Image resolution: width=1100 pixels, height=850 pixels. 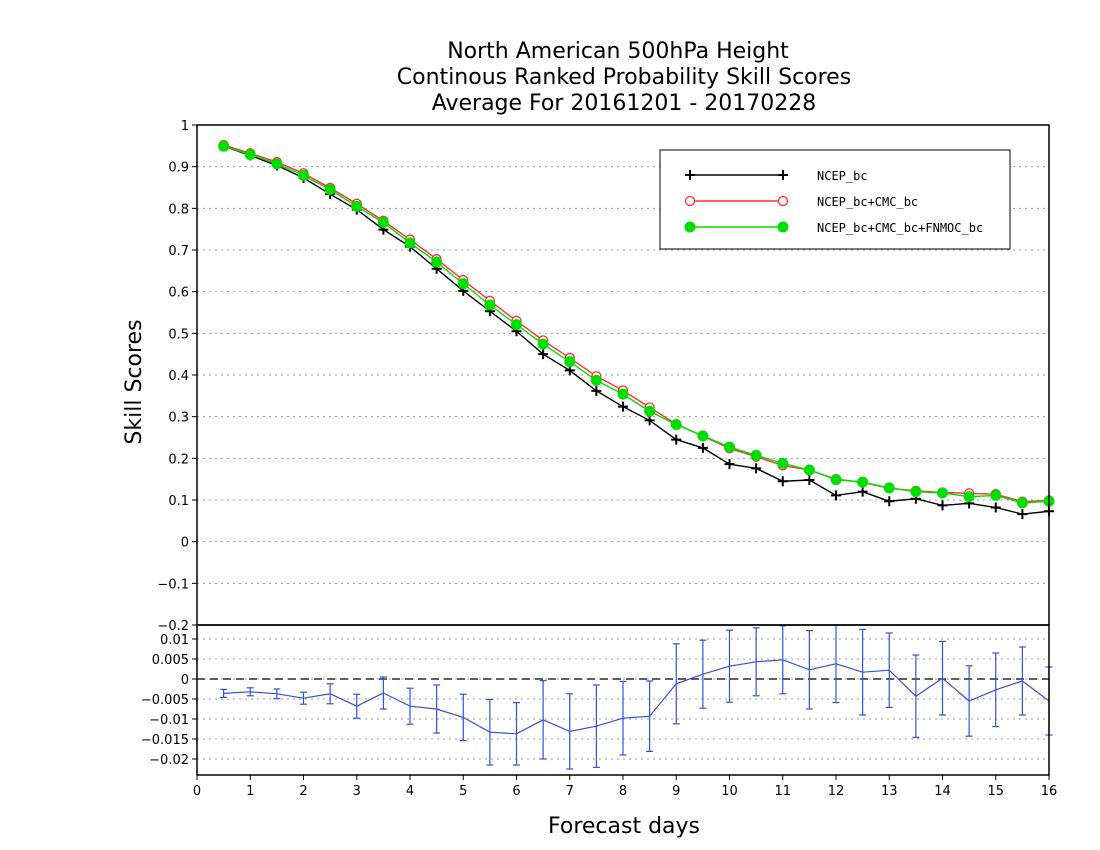 What do you see at coordinates (833, 228) in the screenshot?
I see `legend-item: NCEP_bc+CMC_bc+FNMOC_bc` at bounding box center [833, 228].